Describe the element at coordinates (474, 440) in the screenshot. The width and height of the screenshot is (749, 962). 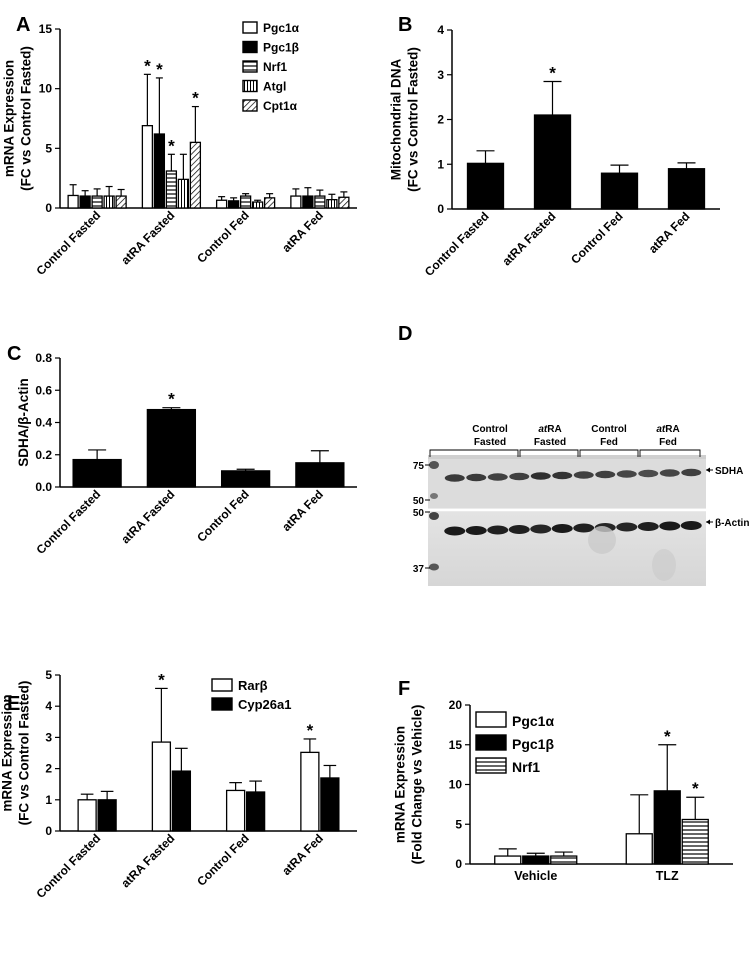
I see `blot-group-label: Control Fasted` at that location.